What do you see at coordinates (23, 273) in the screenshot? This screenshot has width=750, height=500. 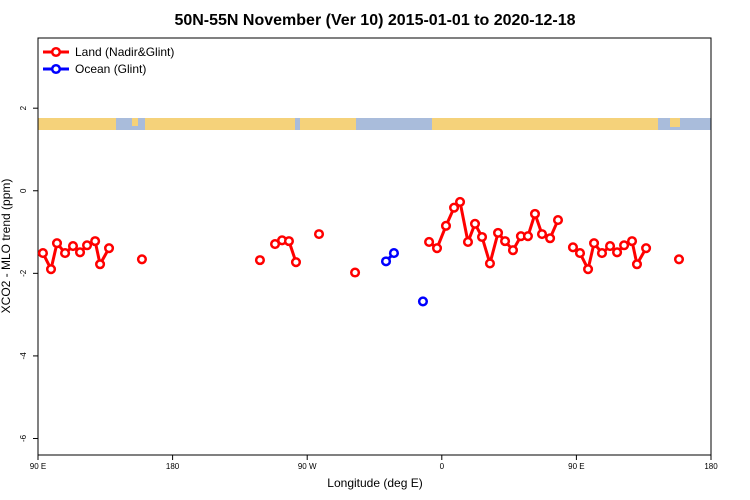 I see `y-tick-label: -2` at bounding box center [23, 273].